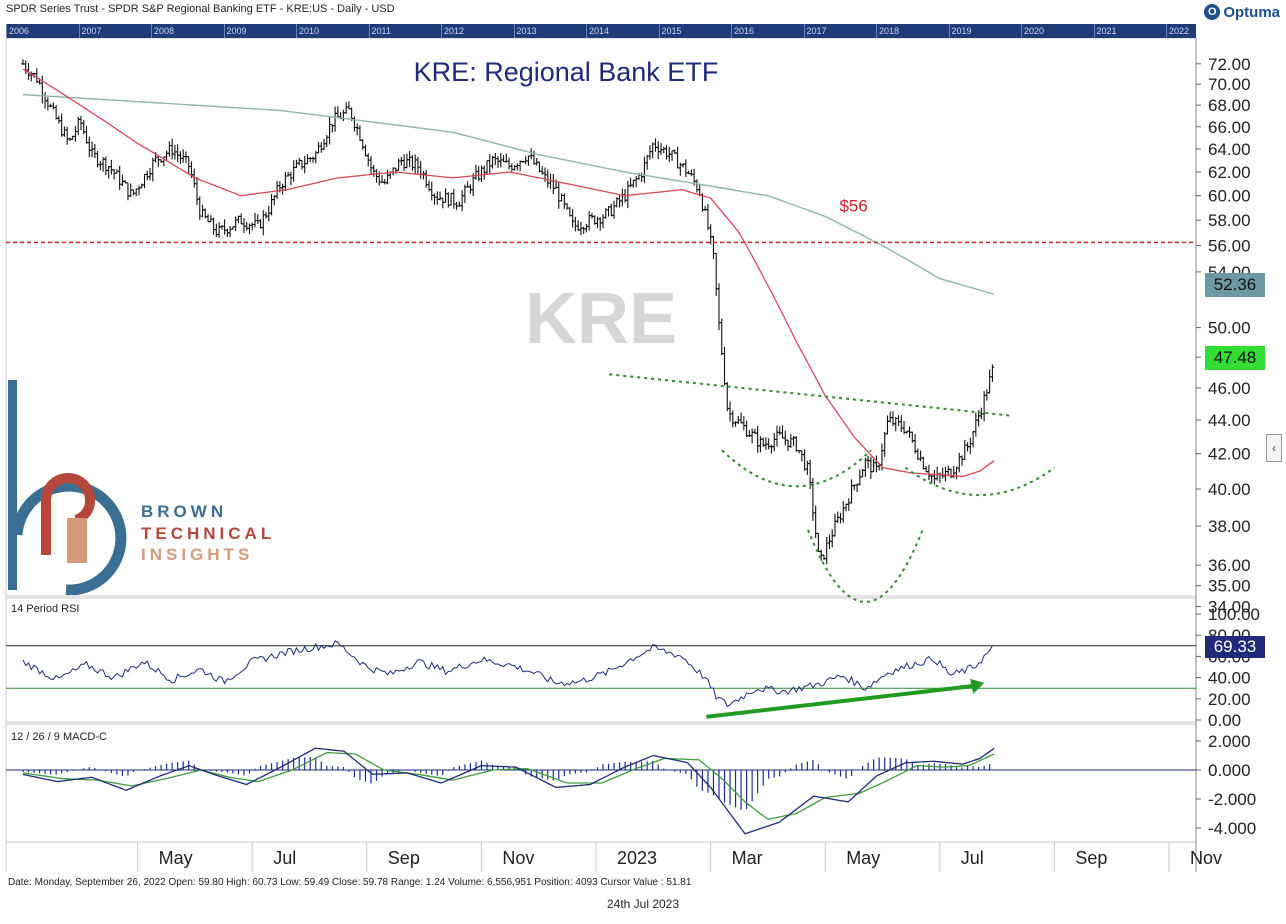 This screenshot has height=924, width=1286. What do you see at coordinates (1229, 64) in the screenshot?
I see `y-tick-label: 72.00` at bounding box center [1229, 64].